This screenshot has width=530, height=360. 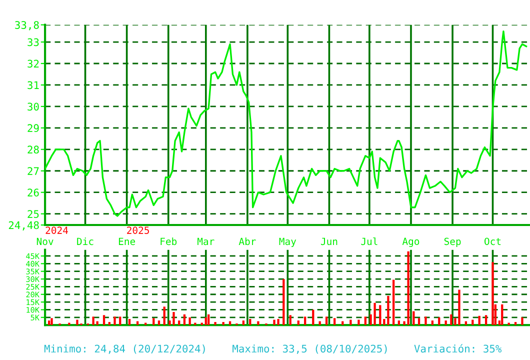 What do you see at coordinates (452, 242) in the screenshot?
I see `x-tick-label: Sep` at bounding box center [452, 242].